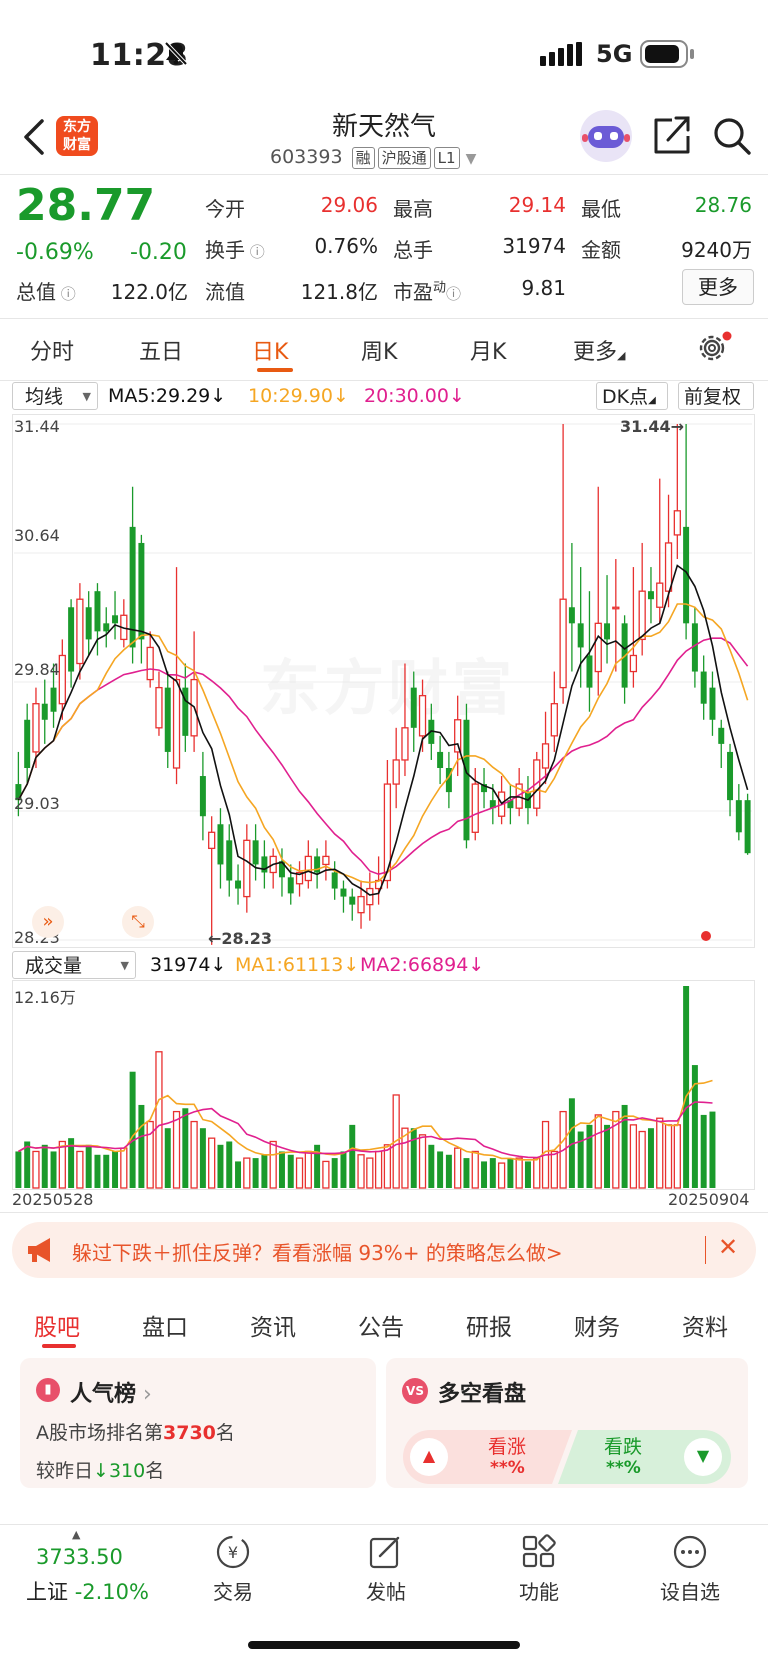 The width and height of the screenshot is (768, 1669). Describe the element at coordinates (275, 370) in the screenshot. I see `active-tab-underline` at that location.